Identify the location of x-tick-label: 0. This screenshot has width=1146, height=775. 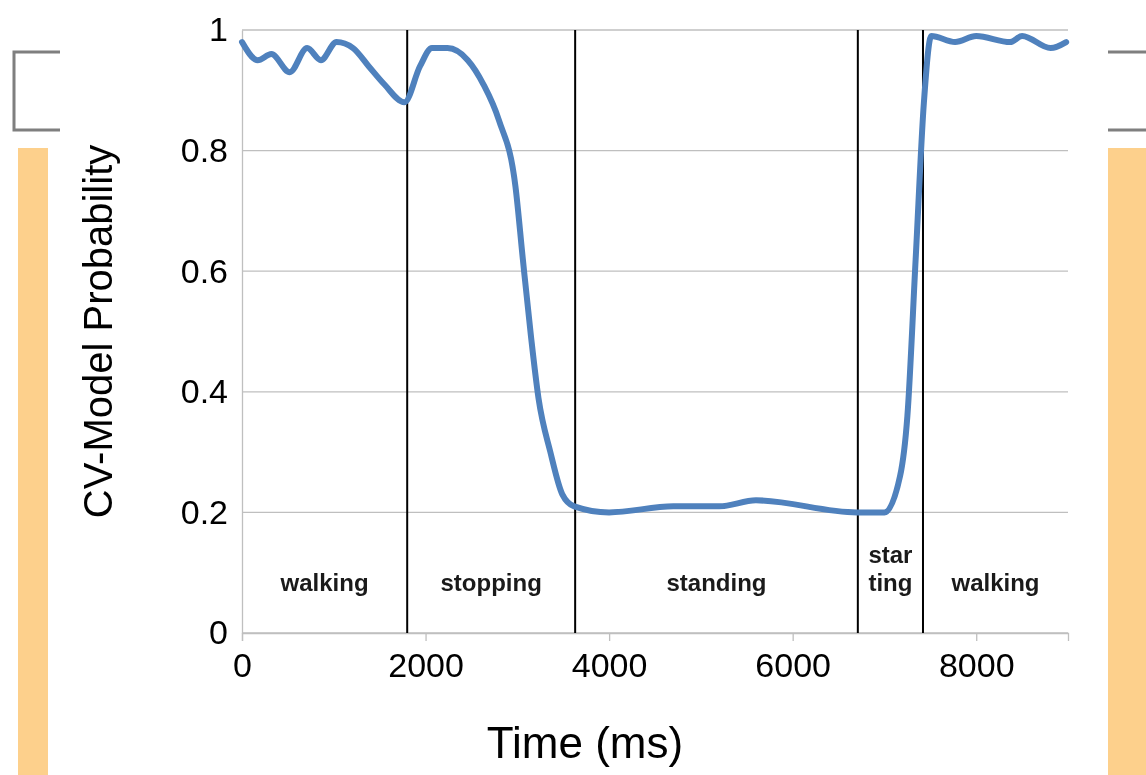
(242, 665).